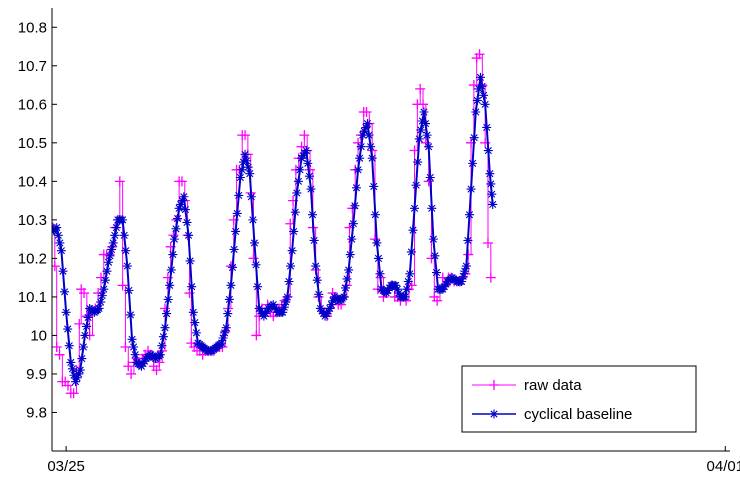  Describe the element at coordinates (494, 385) in the screenshot. I see `legend-marker` at that location.